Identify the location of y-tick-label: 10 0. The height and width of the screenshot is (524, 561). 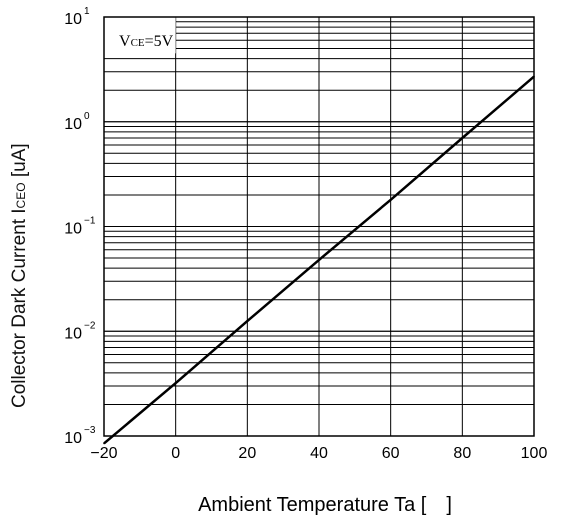
(77, 122).